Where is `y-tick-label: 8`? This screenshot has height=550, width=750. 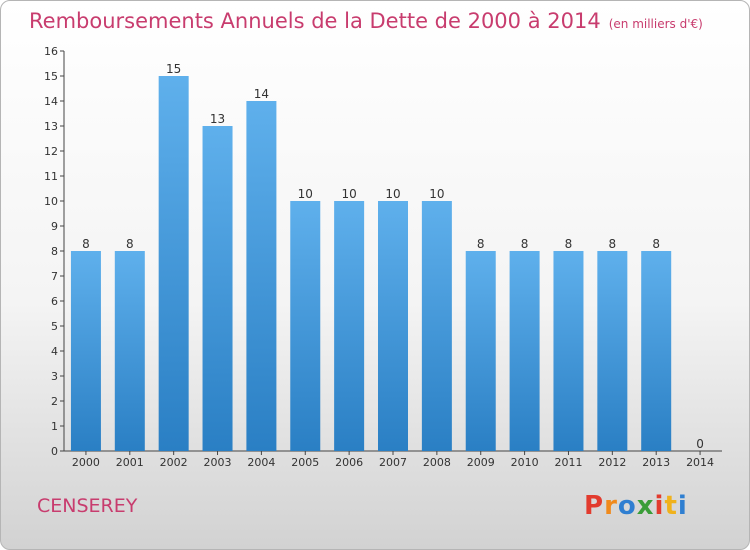 y-tick-label: 8 is located at coordinates (54, 251).